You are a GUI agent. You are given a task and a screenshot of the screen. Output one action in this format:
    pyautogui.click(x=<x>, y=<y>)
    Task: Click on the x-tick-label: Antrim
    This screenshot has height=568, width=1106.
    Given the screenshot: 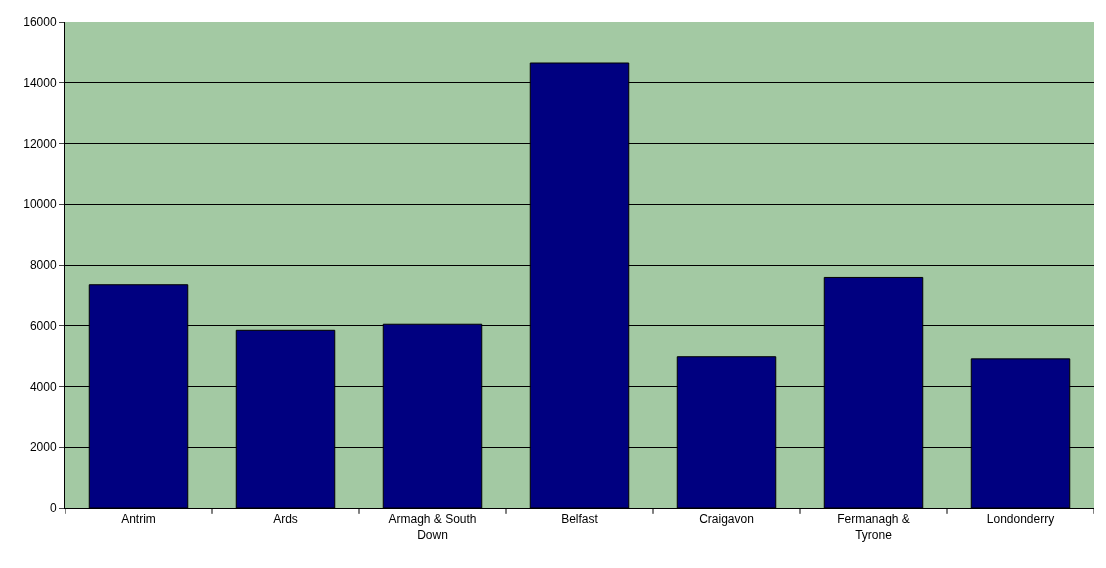 What is the action you would take?
    pyautogui.click(x=138, y=519)
    